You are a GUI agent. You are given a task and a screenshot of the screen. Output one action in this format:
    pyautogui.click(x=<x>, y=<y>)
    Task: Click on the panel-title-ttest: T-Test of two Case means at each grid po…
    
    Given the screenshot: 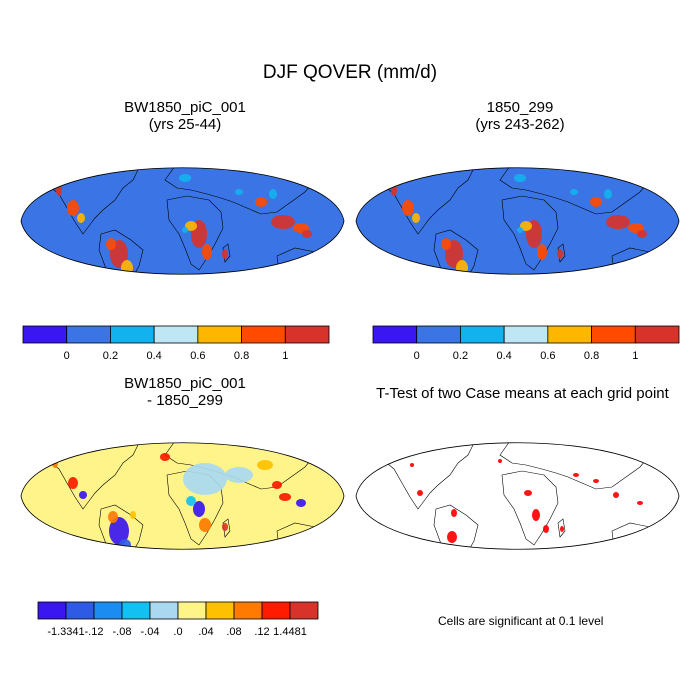 What is the action you would take?
    pyautogui.click(x=522, y=393)
    